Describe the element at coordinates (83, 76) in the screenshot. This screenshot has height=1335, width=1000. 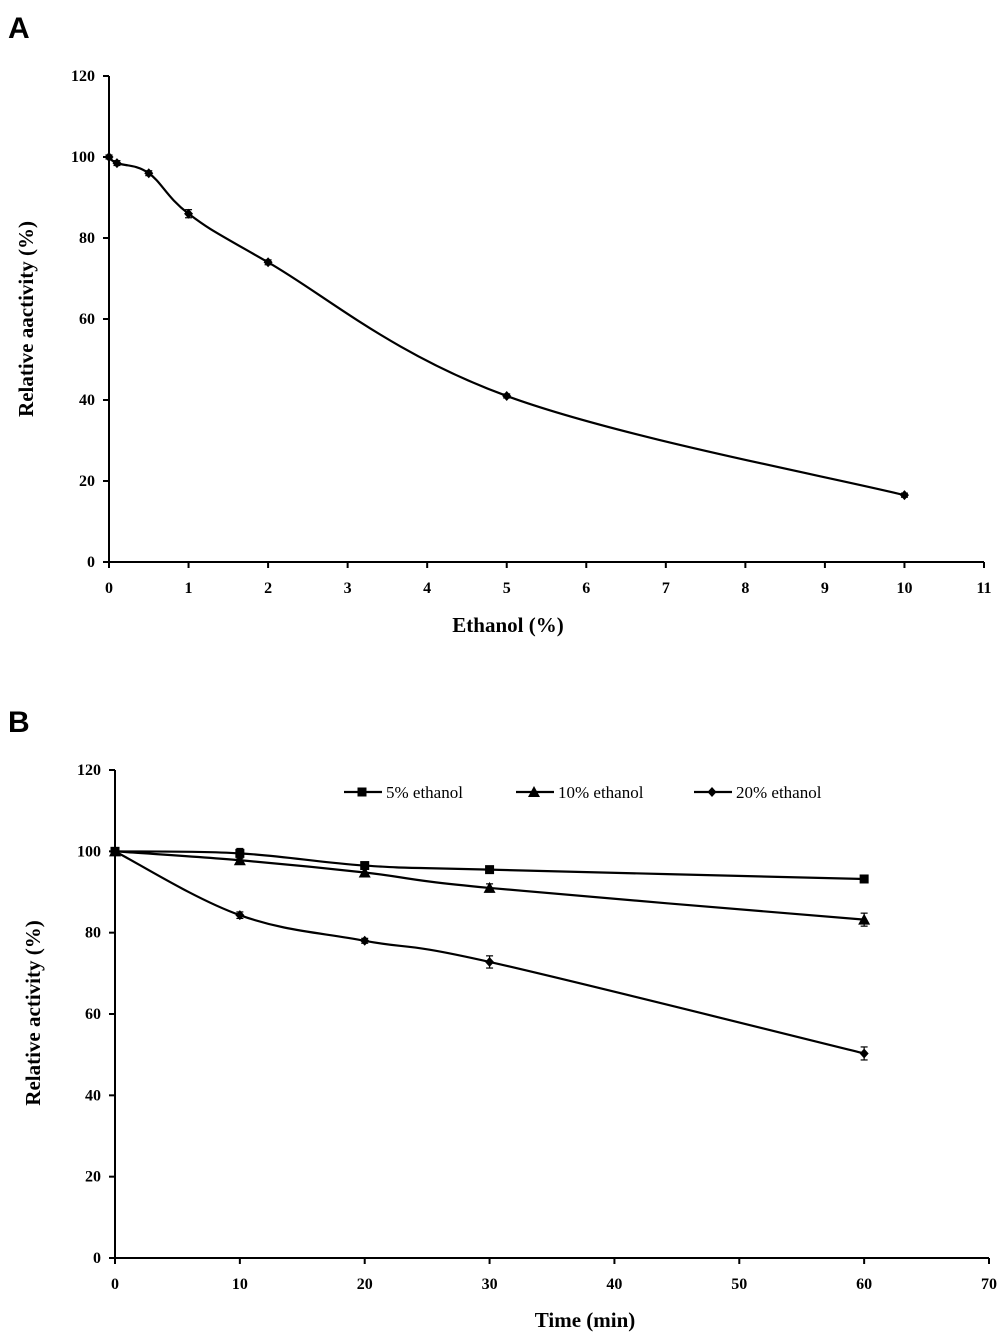
I see `panel-a-y-tick-label: 120` at that location.